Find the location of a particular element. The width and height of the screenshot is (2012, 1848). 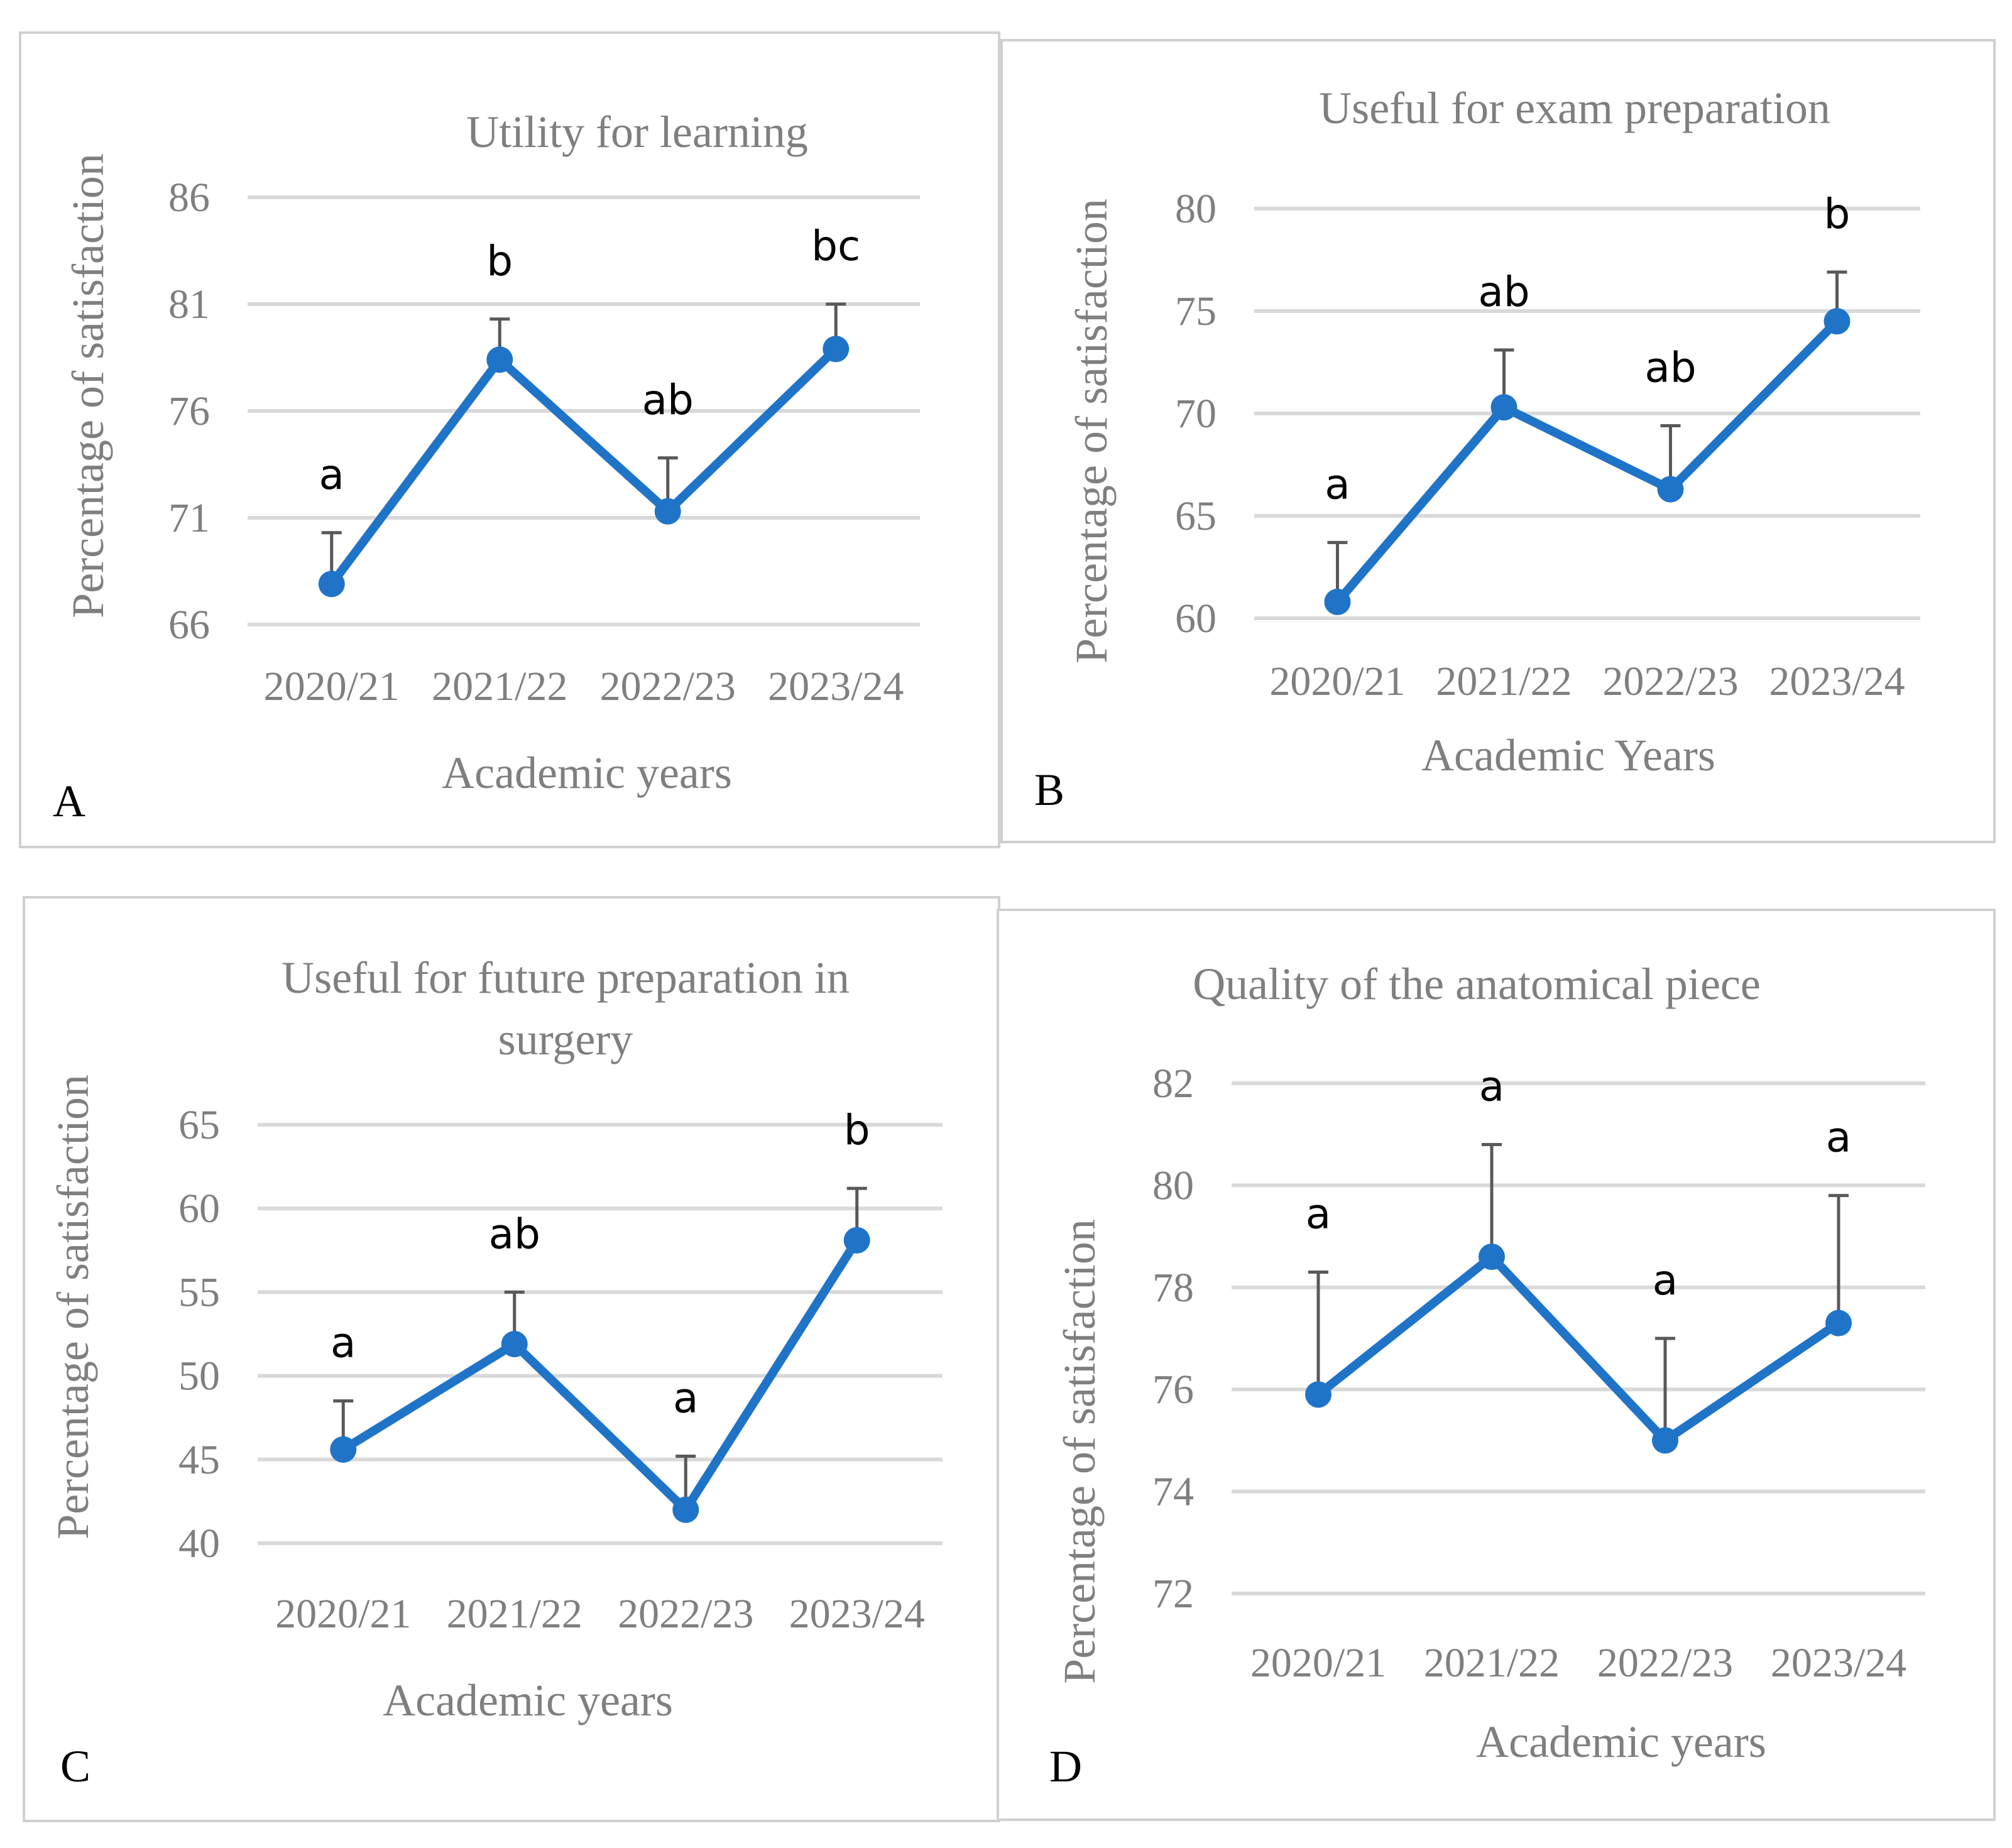

panel-letter-b: B is located at coordinates (1049, 790).